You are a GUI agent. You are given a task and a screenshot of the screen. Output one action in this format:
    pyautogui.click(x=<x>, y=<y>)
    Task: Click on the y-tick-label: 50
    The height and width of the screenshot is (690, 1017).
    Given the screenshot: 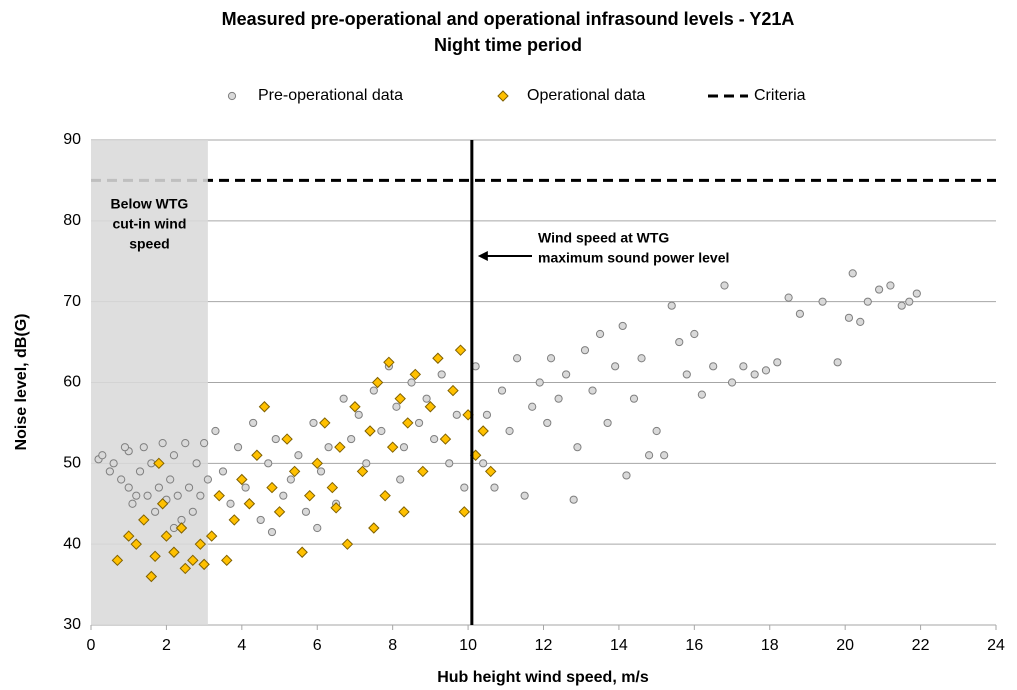 What is the action you would take?
    pyautogui.click(x=72, y=463)
    